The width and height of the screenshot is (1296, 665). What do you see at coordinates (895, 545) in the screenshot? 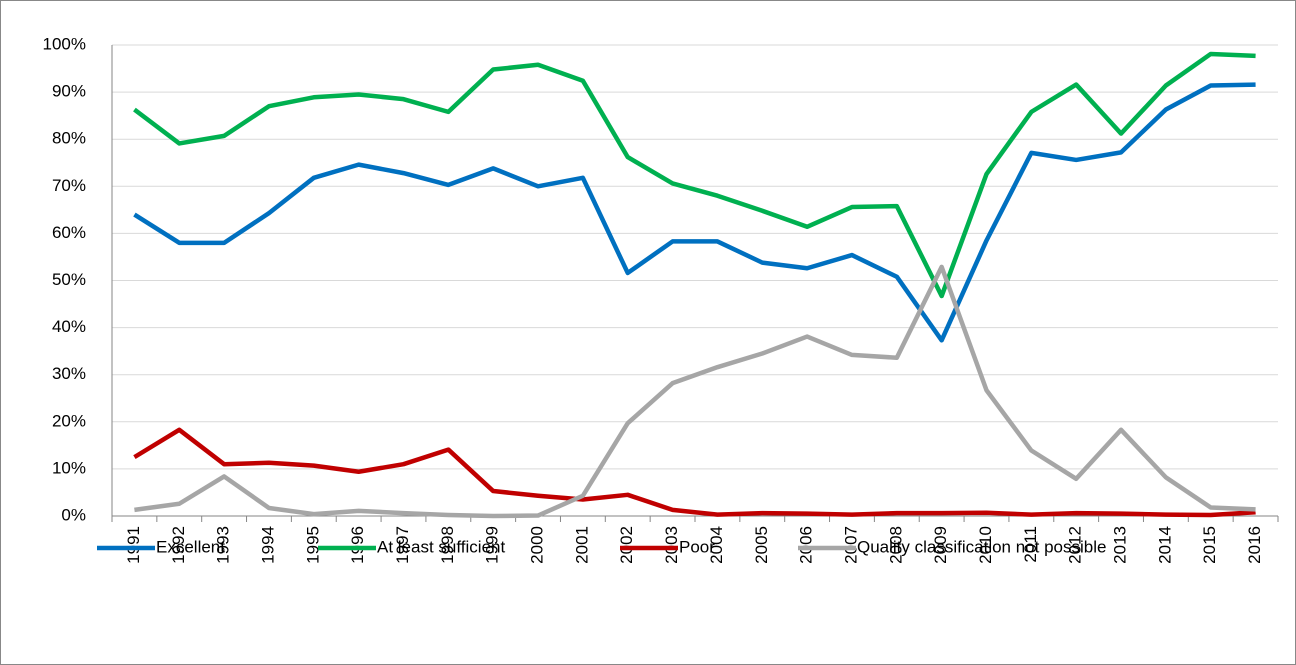
I see `x-tick-label: 2008` at bounding box center [895, 545].